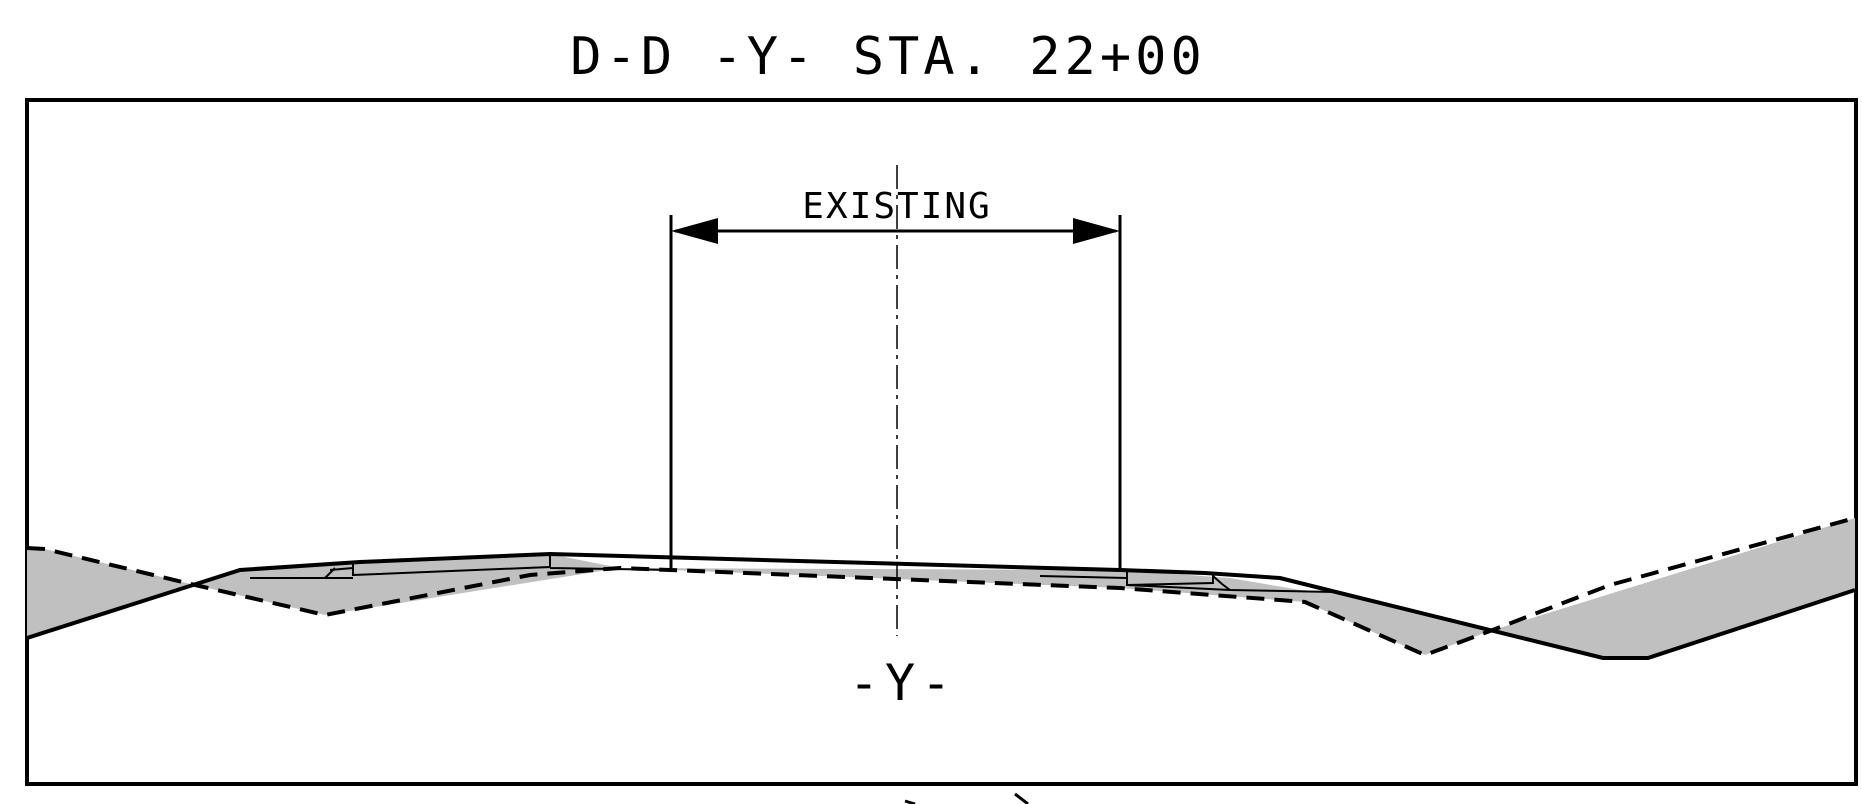 The width and height of the screenshot is (1862, 804). Describe the element at coordinates (888, 57) in the screenshot. I see `section-title: D-D -Y- STA. 22+00` at that location.